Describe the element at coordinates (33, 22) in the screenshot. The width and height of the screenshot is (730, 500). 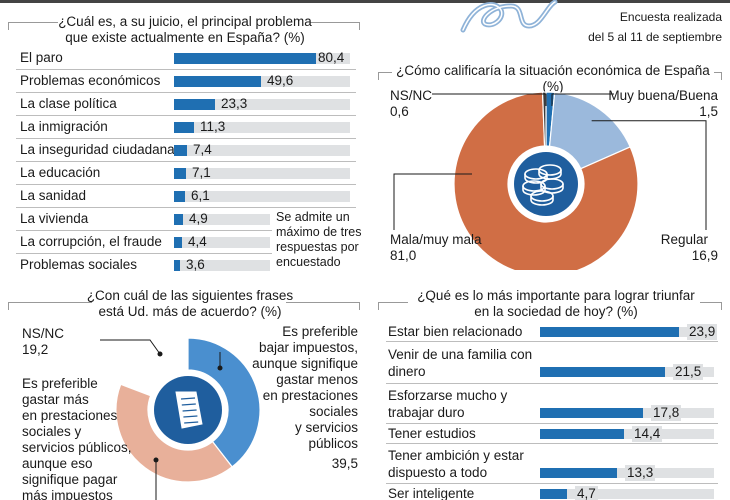
I see `problems-frame-left` at that location.